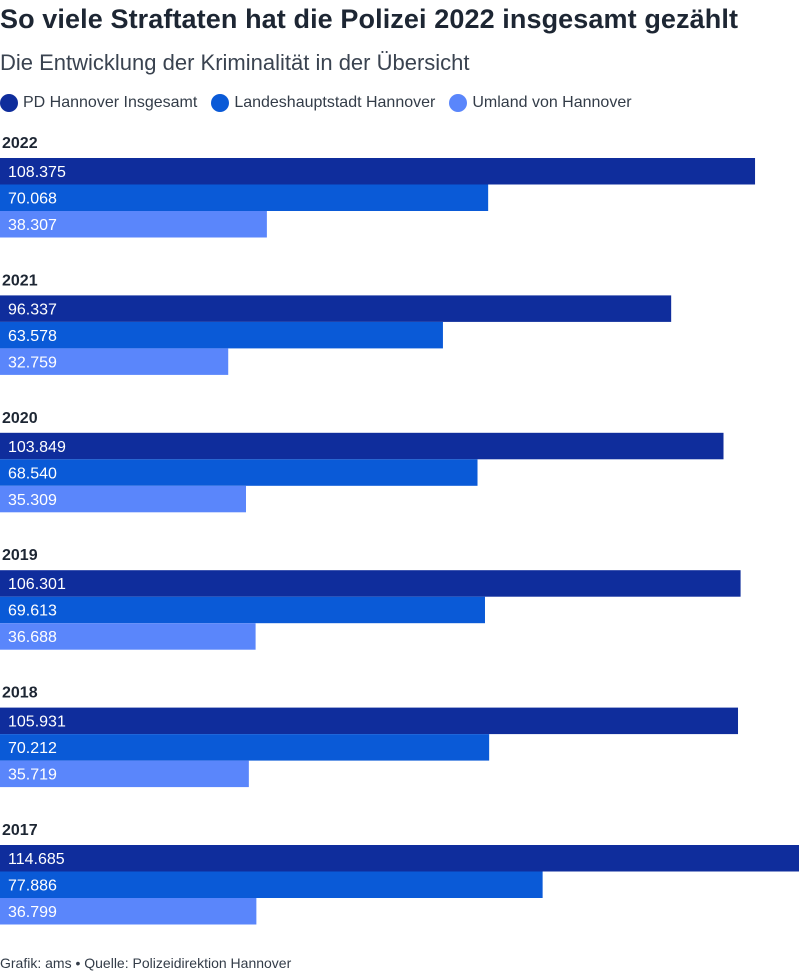  What do you see at coordinates (20, 693) in the screenshot?
I see `category-label: 2018` at bounding box center [20, 693].